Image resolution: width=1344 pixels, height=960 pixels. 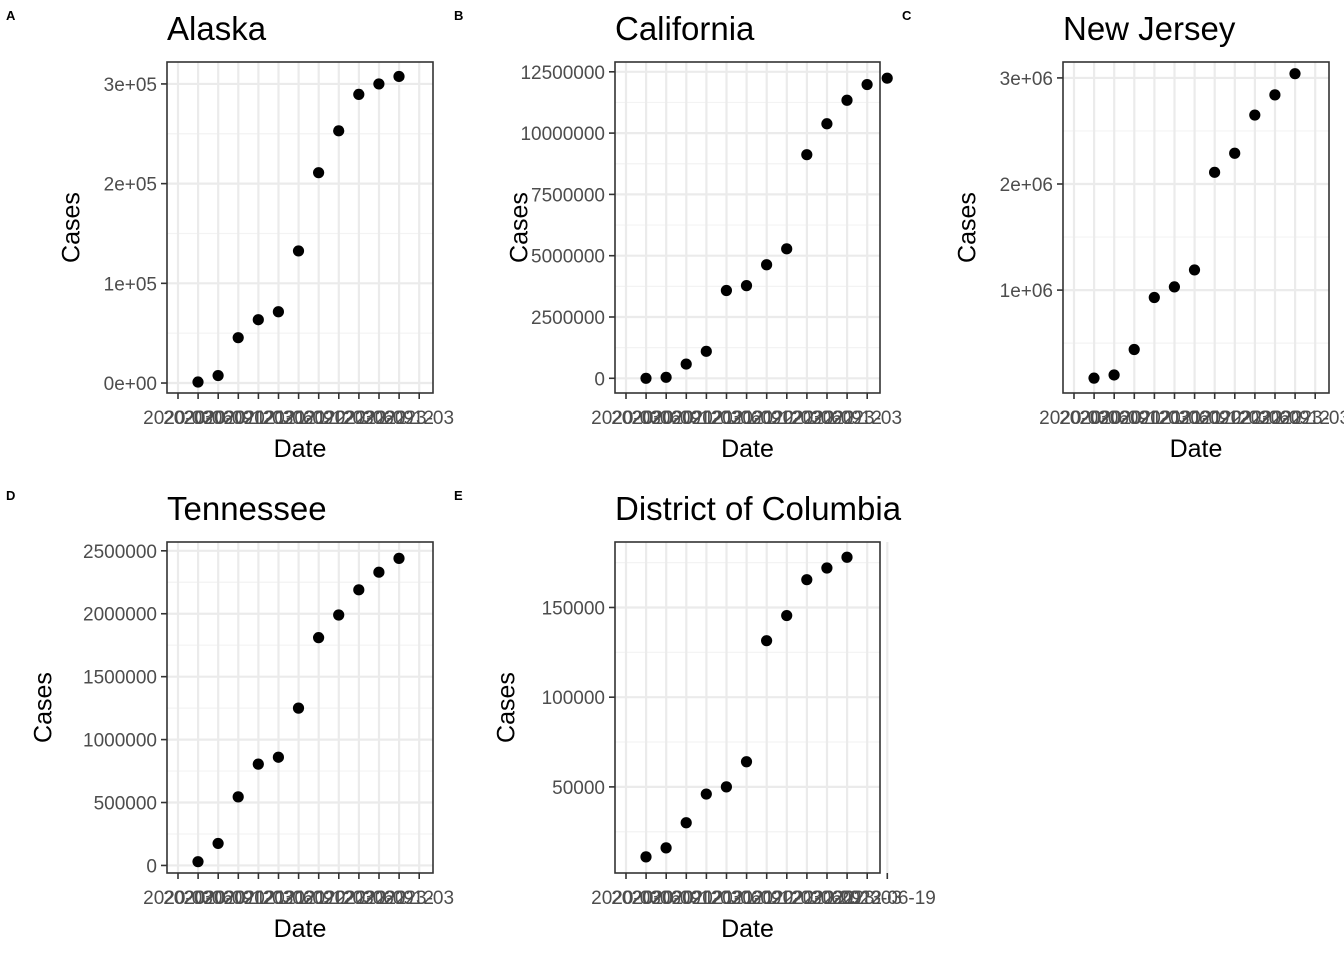 What do you see at coordinates (573, 608) in the screenshot?
I see `y-tick-label: 150000` at bounding box center [573, 608].